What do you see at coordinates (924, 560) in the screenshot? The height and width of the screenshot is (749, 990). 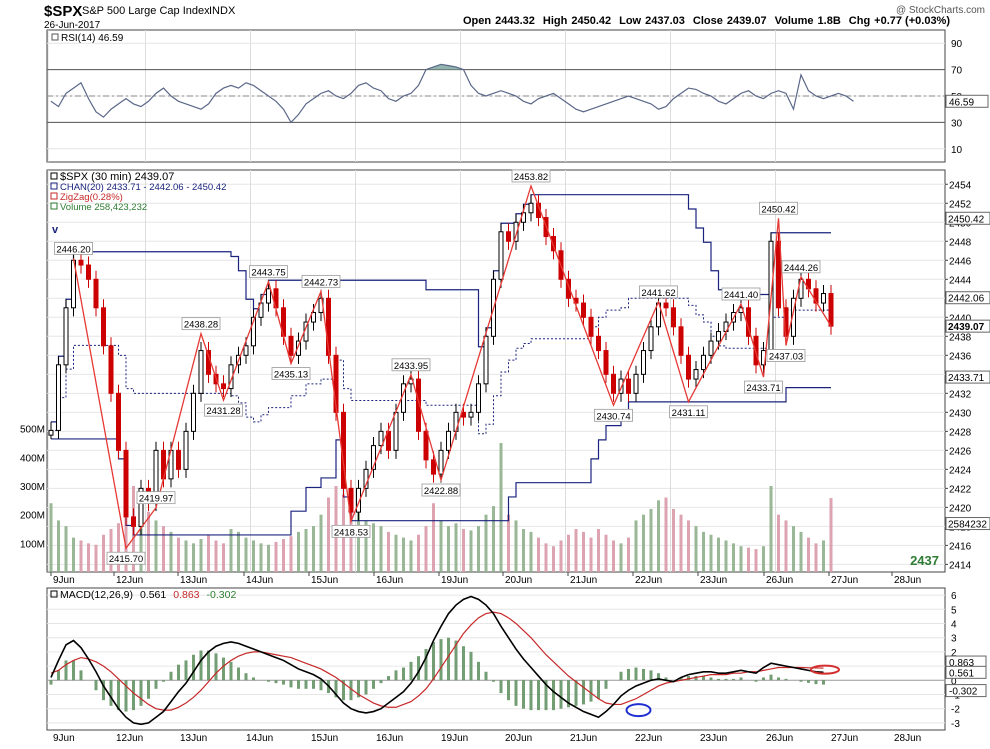 I see `current-price-corner: 2437` at bounding box center [924, 560].